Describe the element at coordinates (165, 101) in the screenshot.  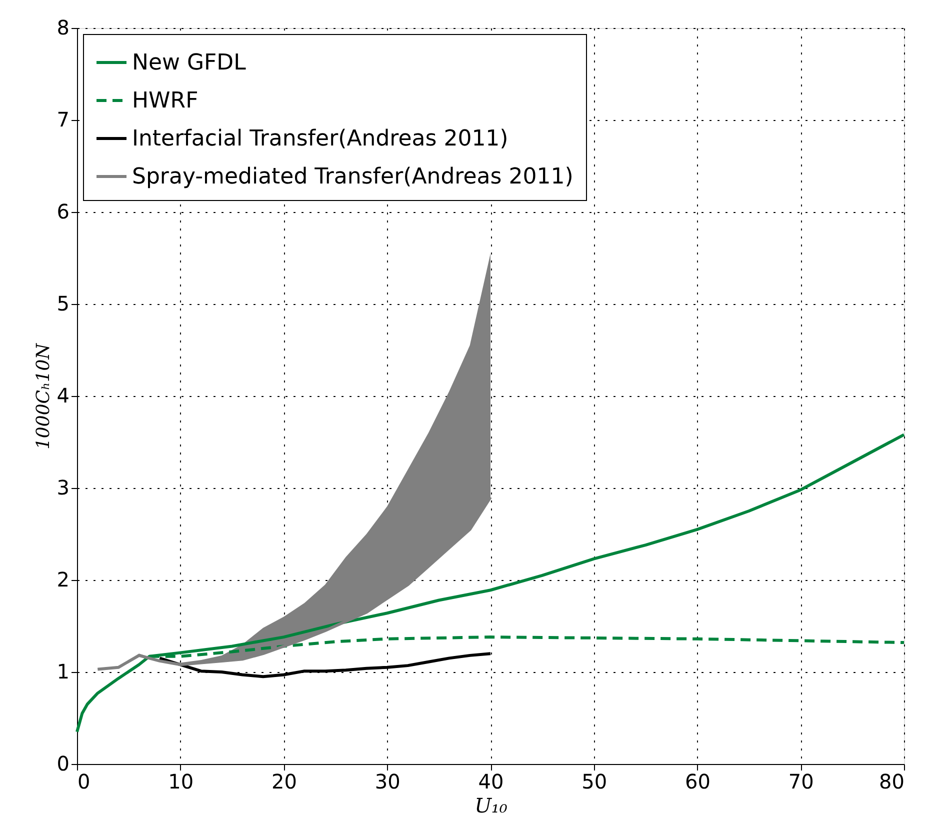
I see `legend-label: HWRF` at that location.